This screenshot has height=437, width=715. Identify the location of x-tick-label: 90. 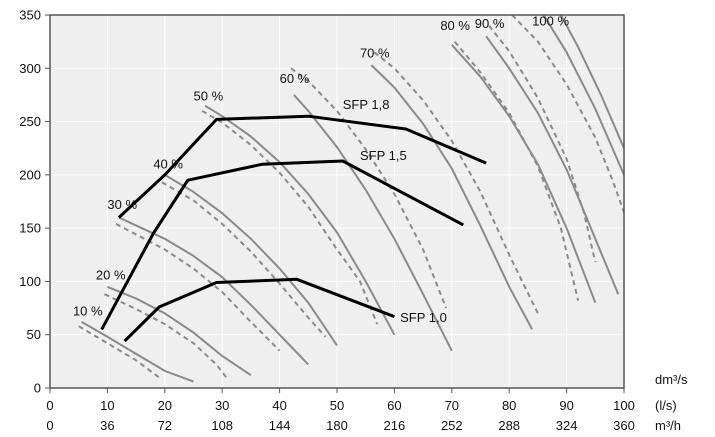
(566, 405).